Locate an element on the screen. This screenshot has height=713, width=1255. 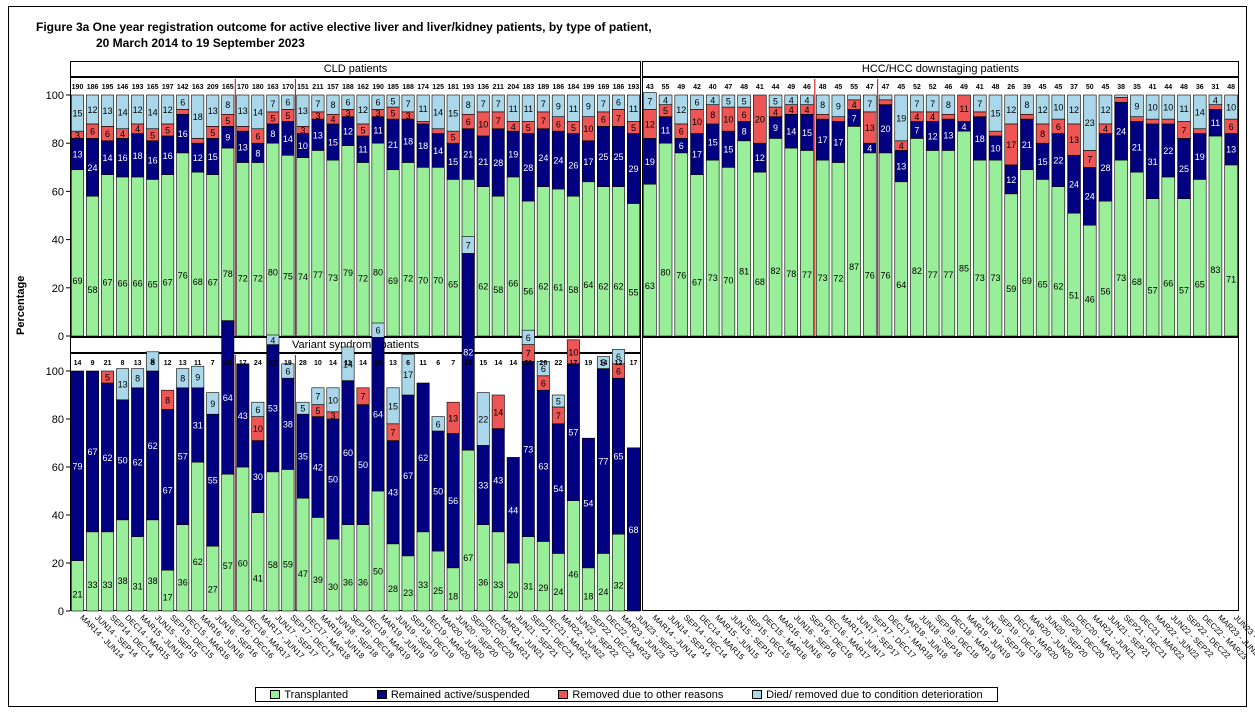
count-label: 17 is located at coordinates (273, 363).